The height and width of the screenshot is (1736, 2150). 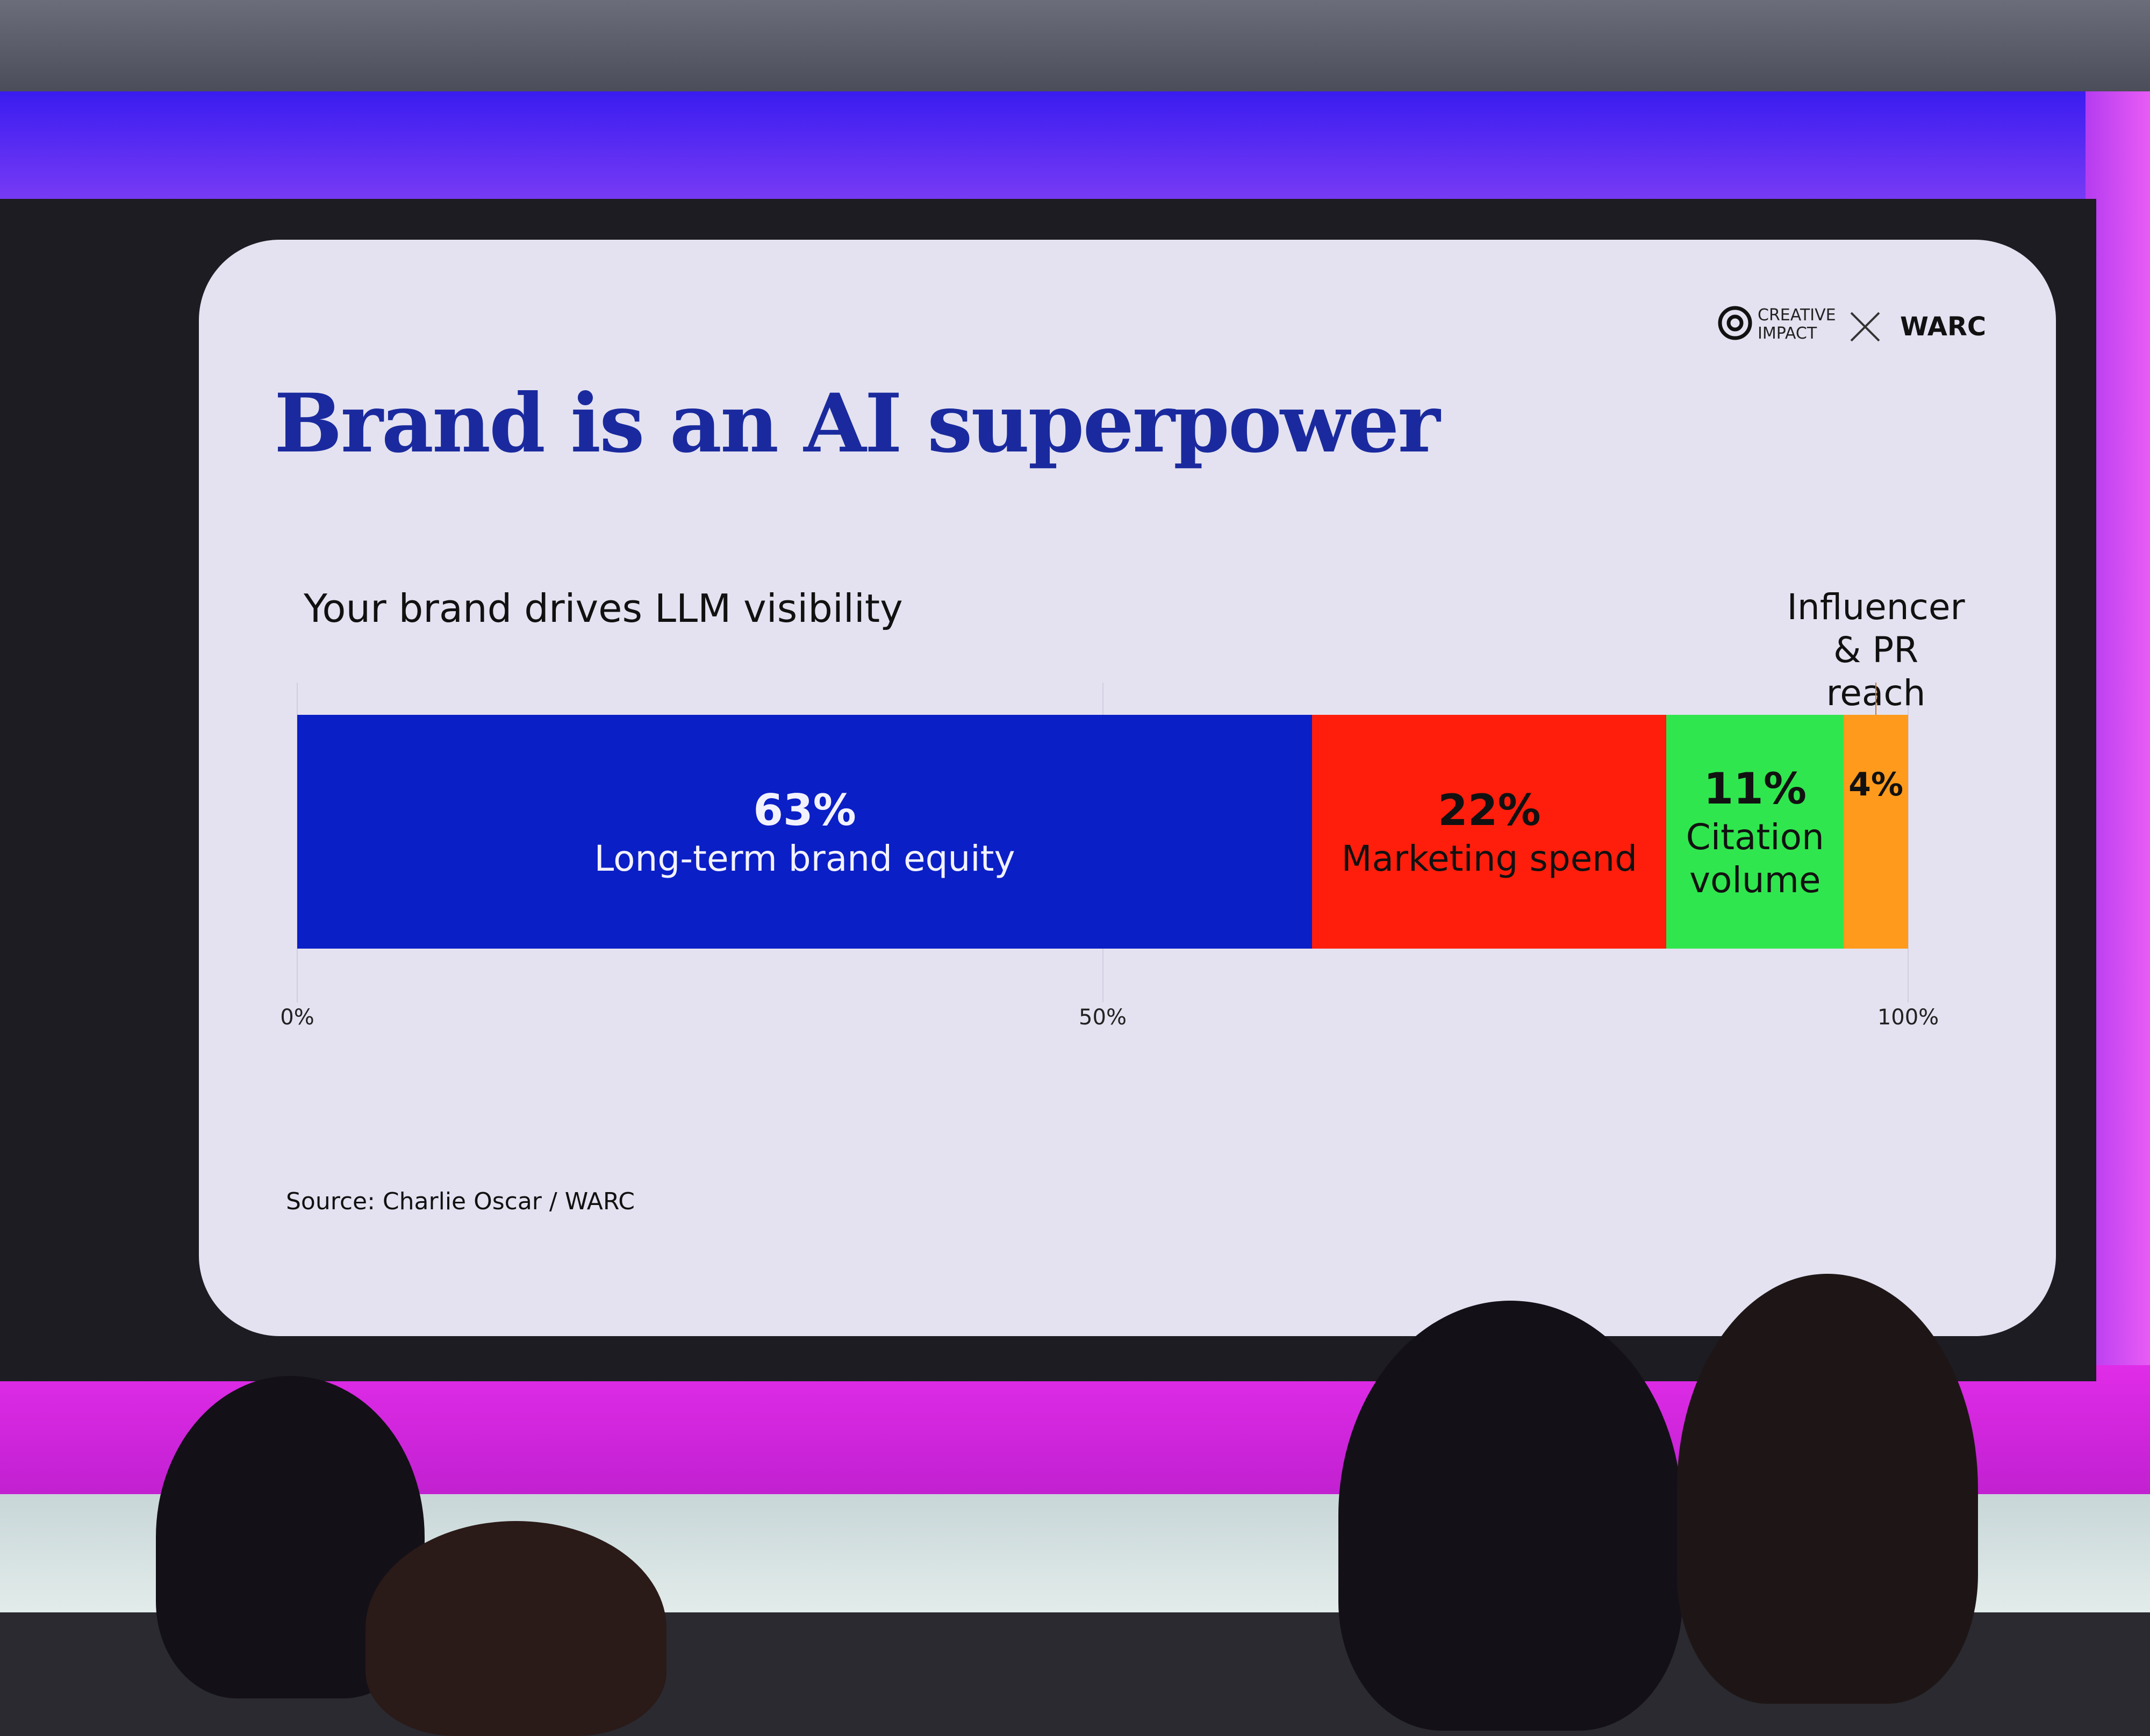 What do you see at coordinates (1876, 650) in the screenshot?
I see `segment-label: Influencer & PR reach` at bounding box center [1876, 650].